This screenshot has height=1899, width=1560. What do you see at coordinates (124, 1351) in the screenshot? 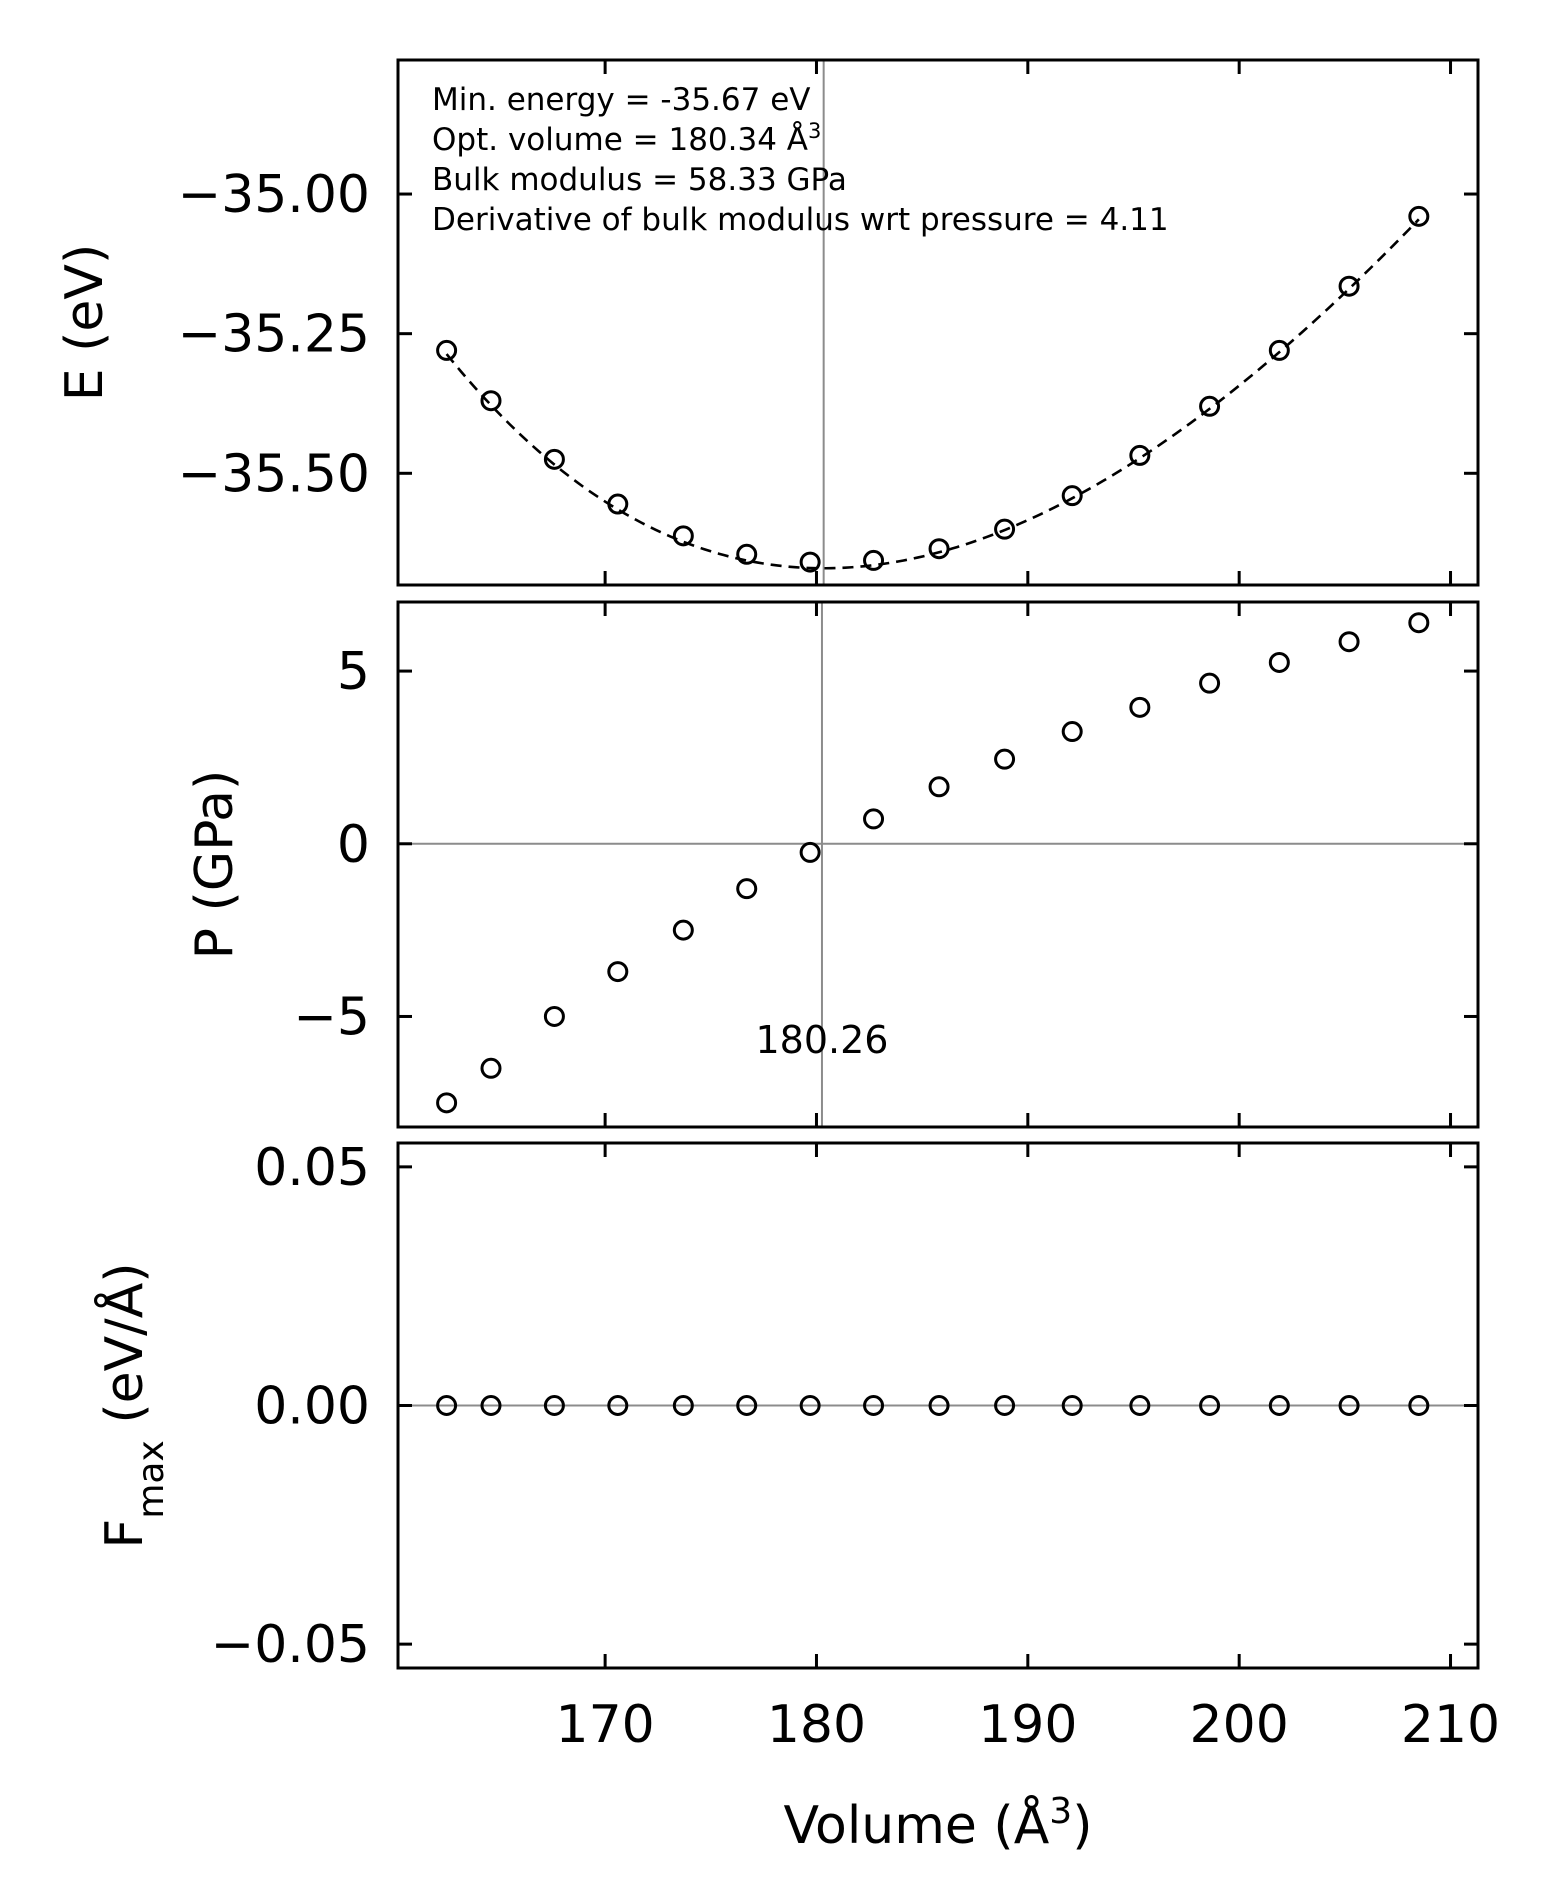
I see `force-ylabel-unit: (eV/Å)` at bounding box center [124, 1351].